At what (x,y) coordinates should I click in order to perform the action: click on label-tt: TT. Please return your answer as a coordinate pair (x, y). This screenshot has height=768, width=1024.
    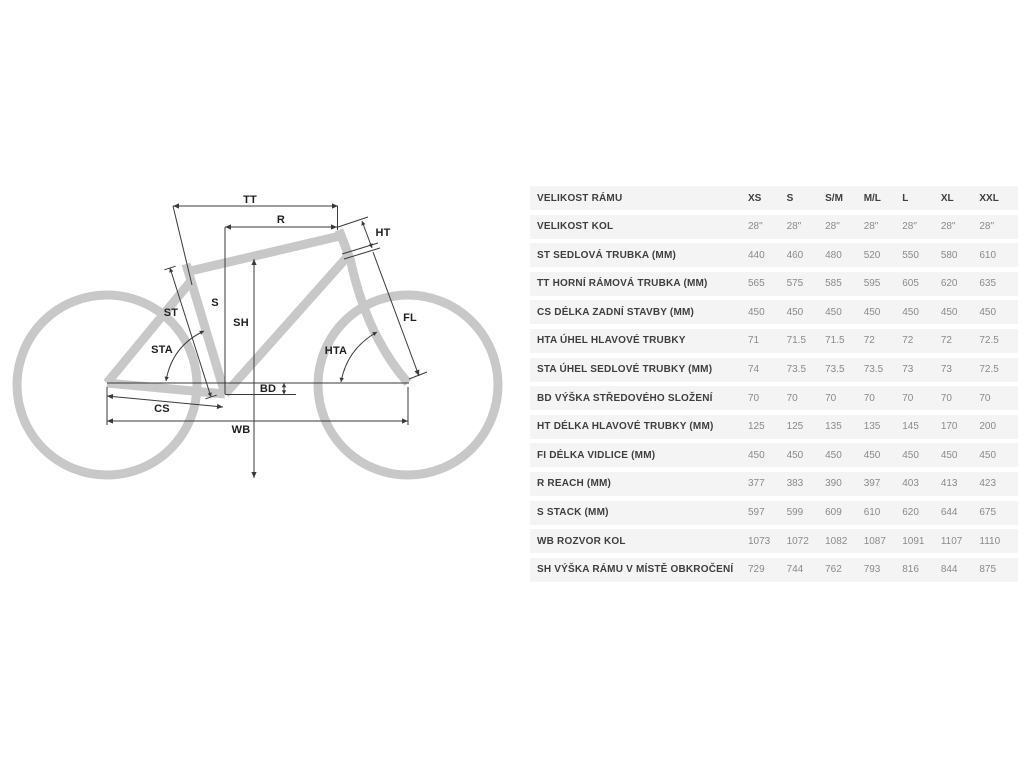
    Looking at the image, I should click on (250, 200).